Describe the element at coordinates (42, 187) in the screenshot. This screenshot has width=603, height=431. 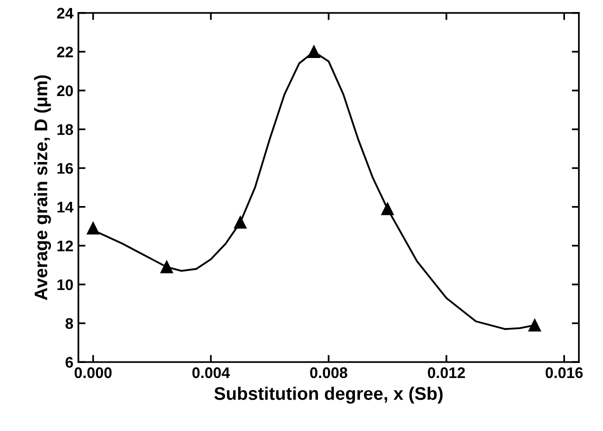
I see `y-axis-title: Average grain size, D (μm)` at that location.